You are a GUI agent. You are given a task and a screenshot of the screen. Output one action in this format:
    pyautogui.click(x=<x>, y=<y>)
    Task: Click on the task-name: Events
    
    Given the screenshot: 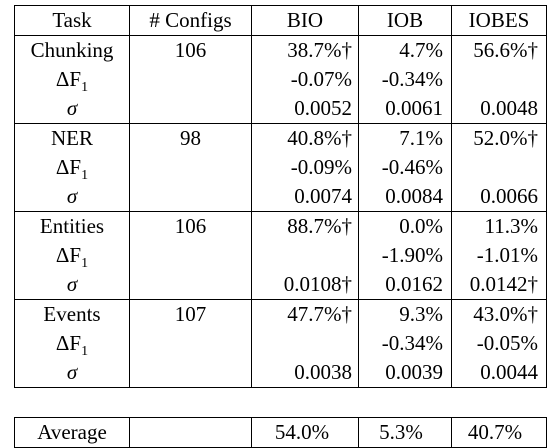 What is the action you would take?
    pyautogui.click(x=72, y=314)
    